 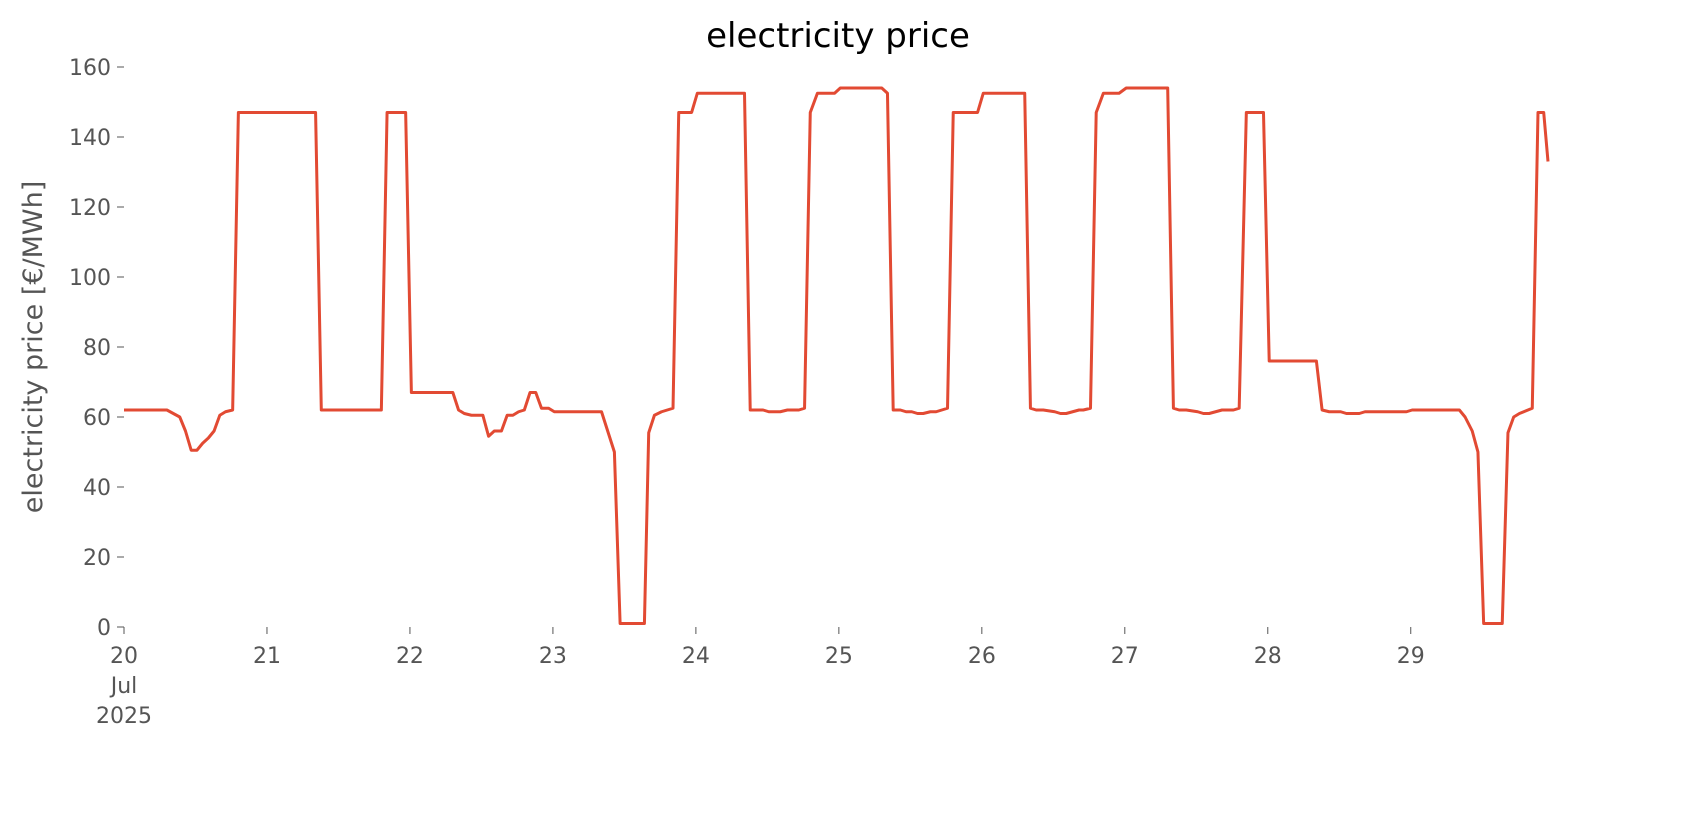 What do you see at coordinates (104, 628) in the screenshot?
I see `y-tick-label: 0` at bounding box center [104, 628].